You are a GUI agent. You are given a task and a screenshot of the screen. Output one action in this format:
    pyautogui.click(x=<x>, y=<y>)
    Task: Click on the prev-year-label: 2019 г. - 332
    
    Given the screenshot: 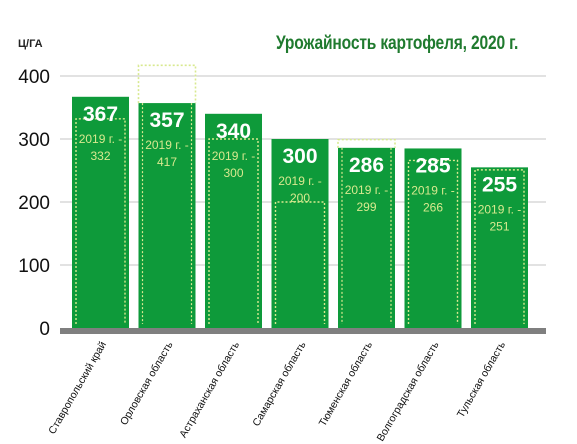 What is the action you would take?
    pyautogui.click(x=101, y=147)
    